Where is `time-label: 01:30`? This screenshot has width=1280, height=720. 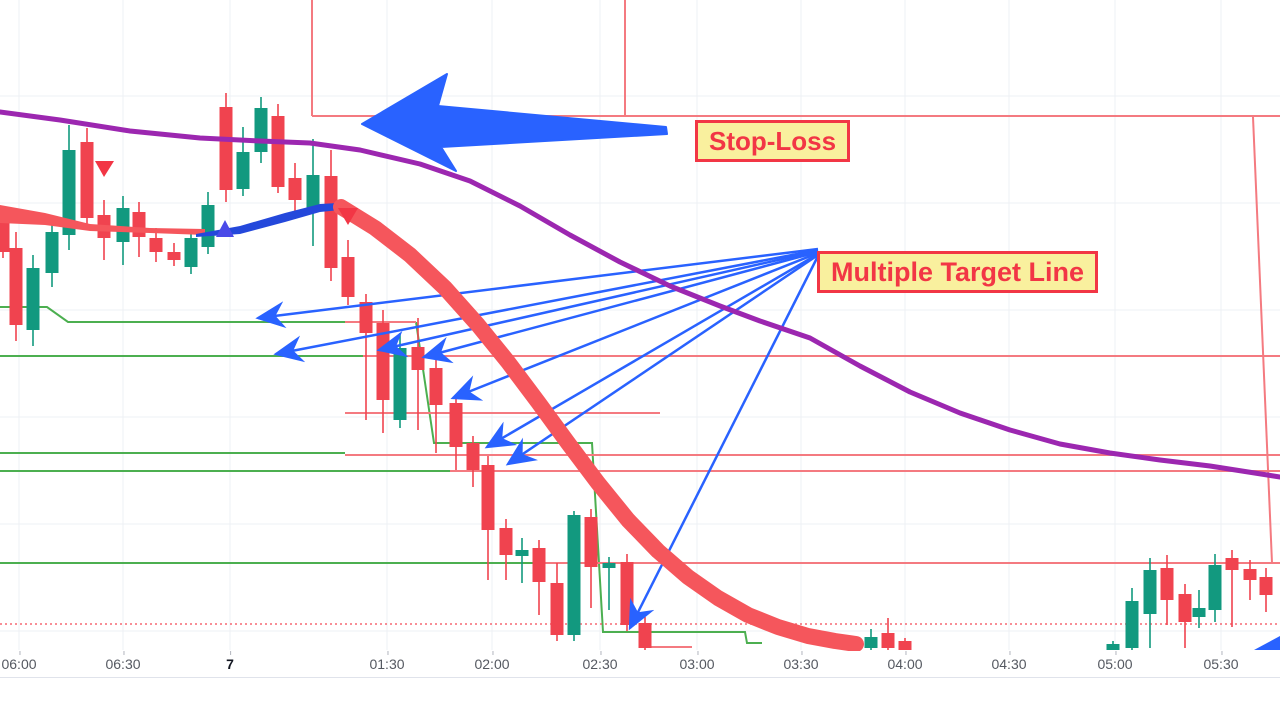 time-label: 01:30 is located at coordinates (387, 664).